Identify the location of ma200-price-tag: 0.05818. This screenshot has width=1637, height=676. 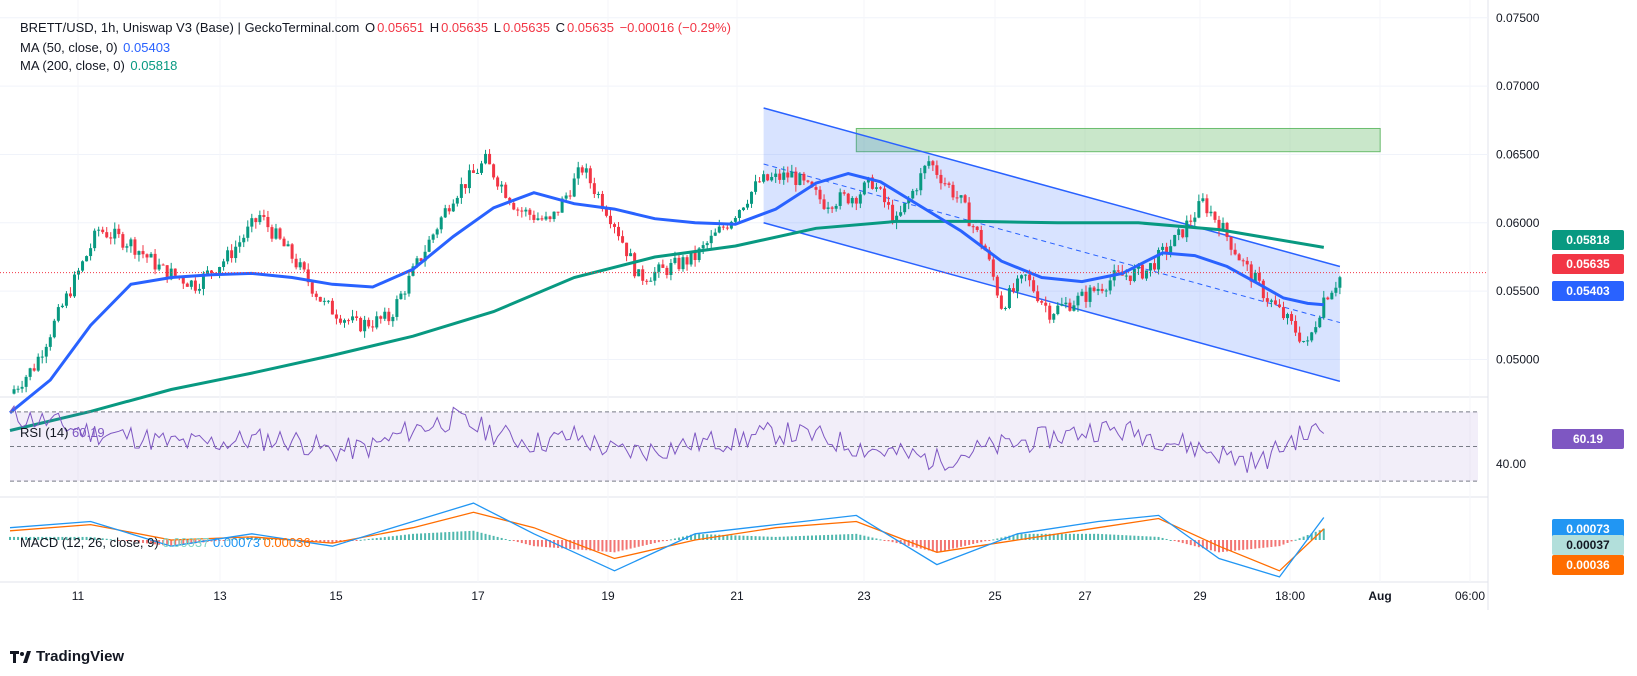
(1588, 240).